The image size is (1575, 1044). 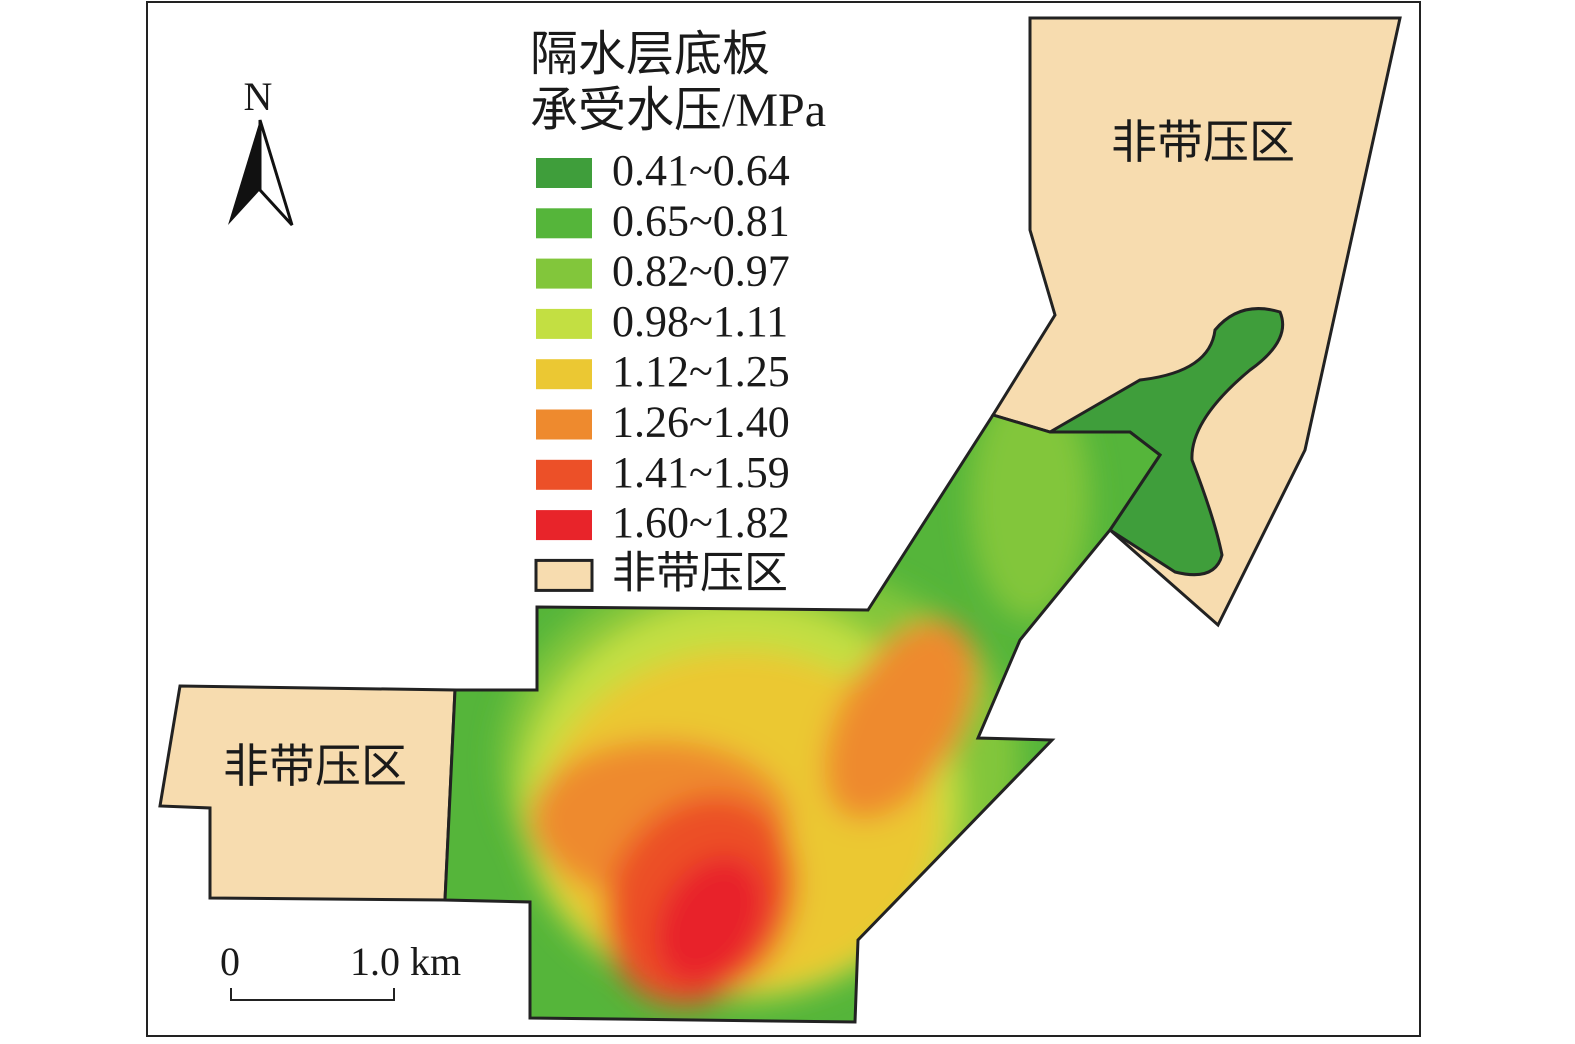 What do you see at coordinates (230, 961) in the screenshot?
I see `scale-label: 0` at bounding box center [230, 961].